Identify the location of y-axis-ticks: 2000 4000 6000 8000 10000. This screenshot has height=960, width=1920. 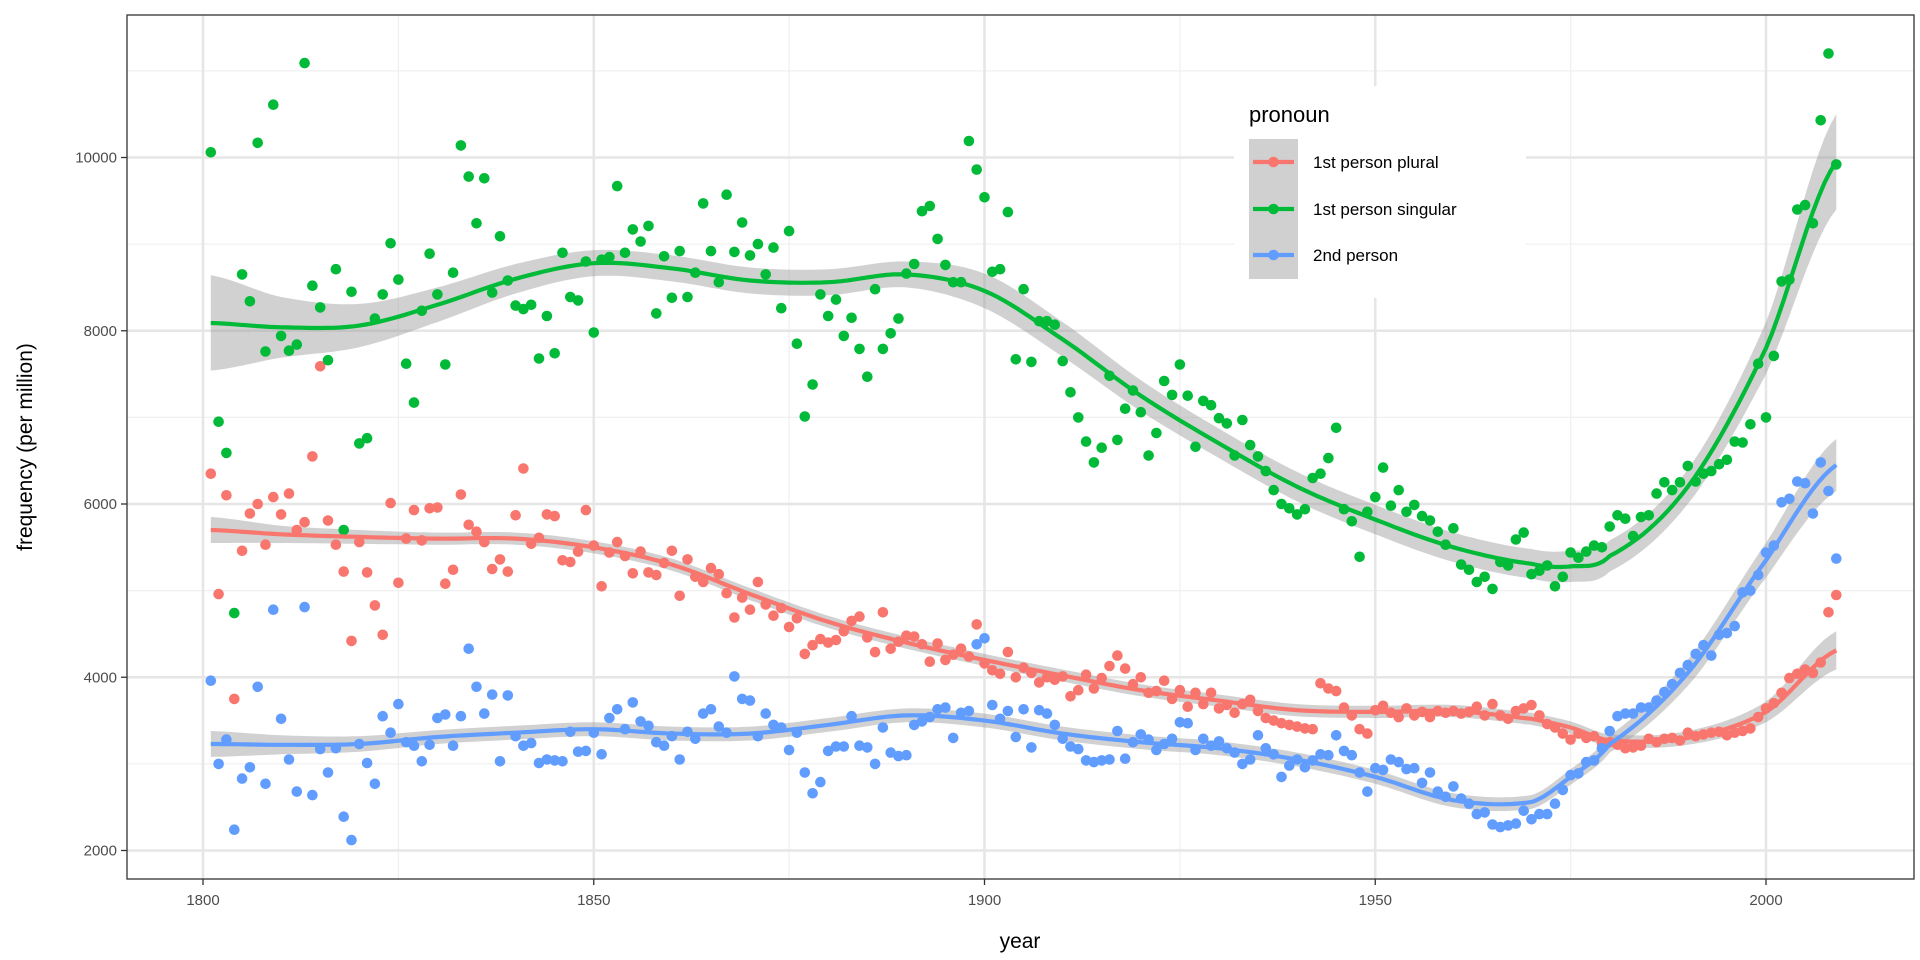
(101, 505).